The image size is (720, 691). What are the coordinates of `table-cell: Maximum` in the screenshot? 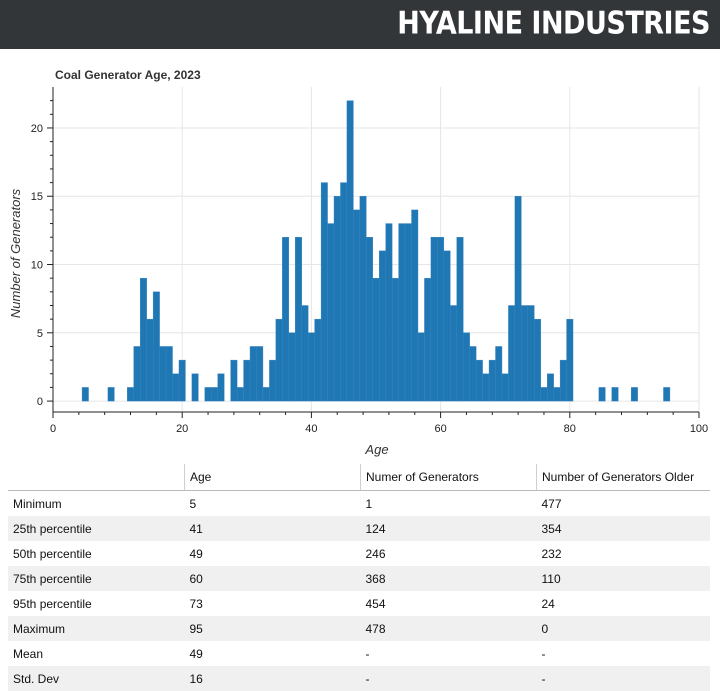 It's located at (96, 628).